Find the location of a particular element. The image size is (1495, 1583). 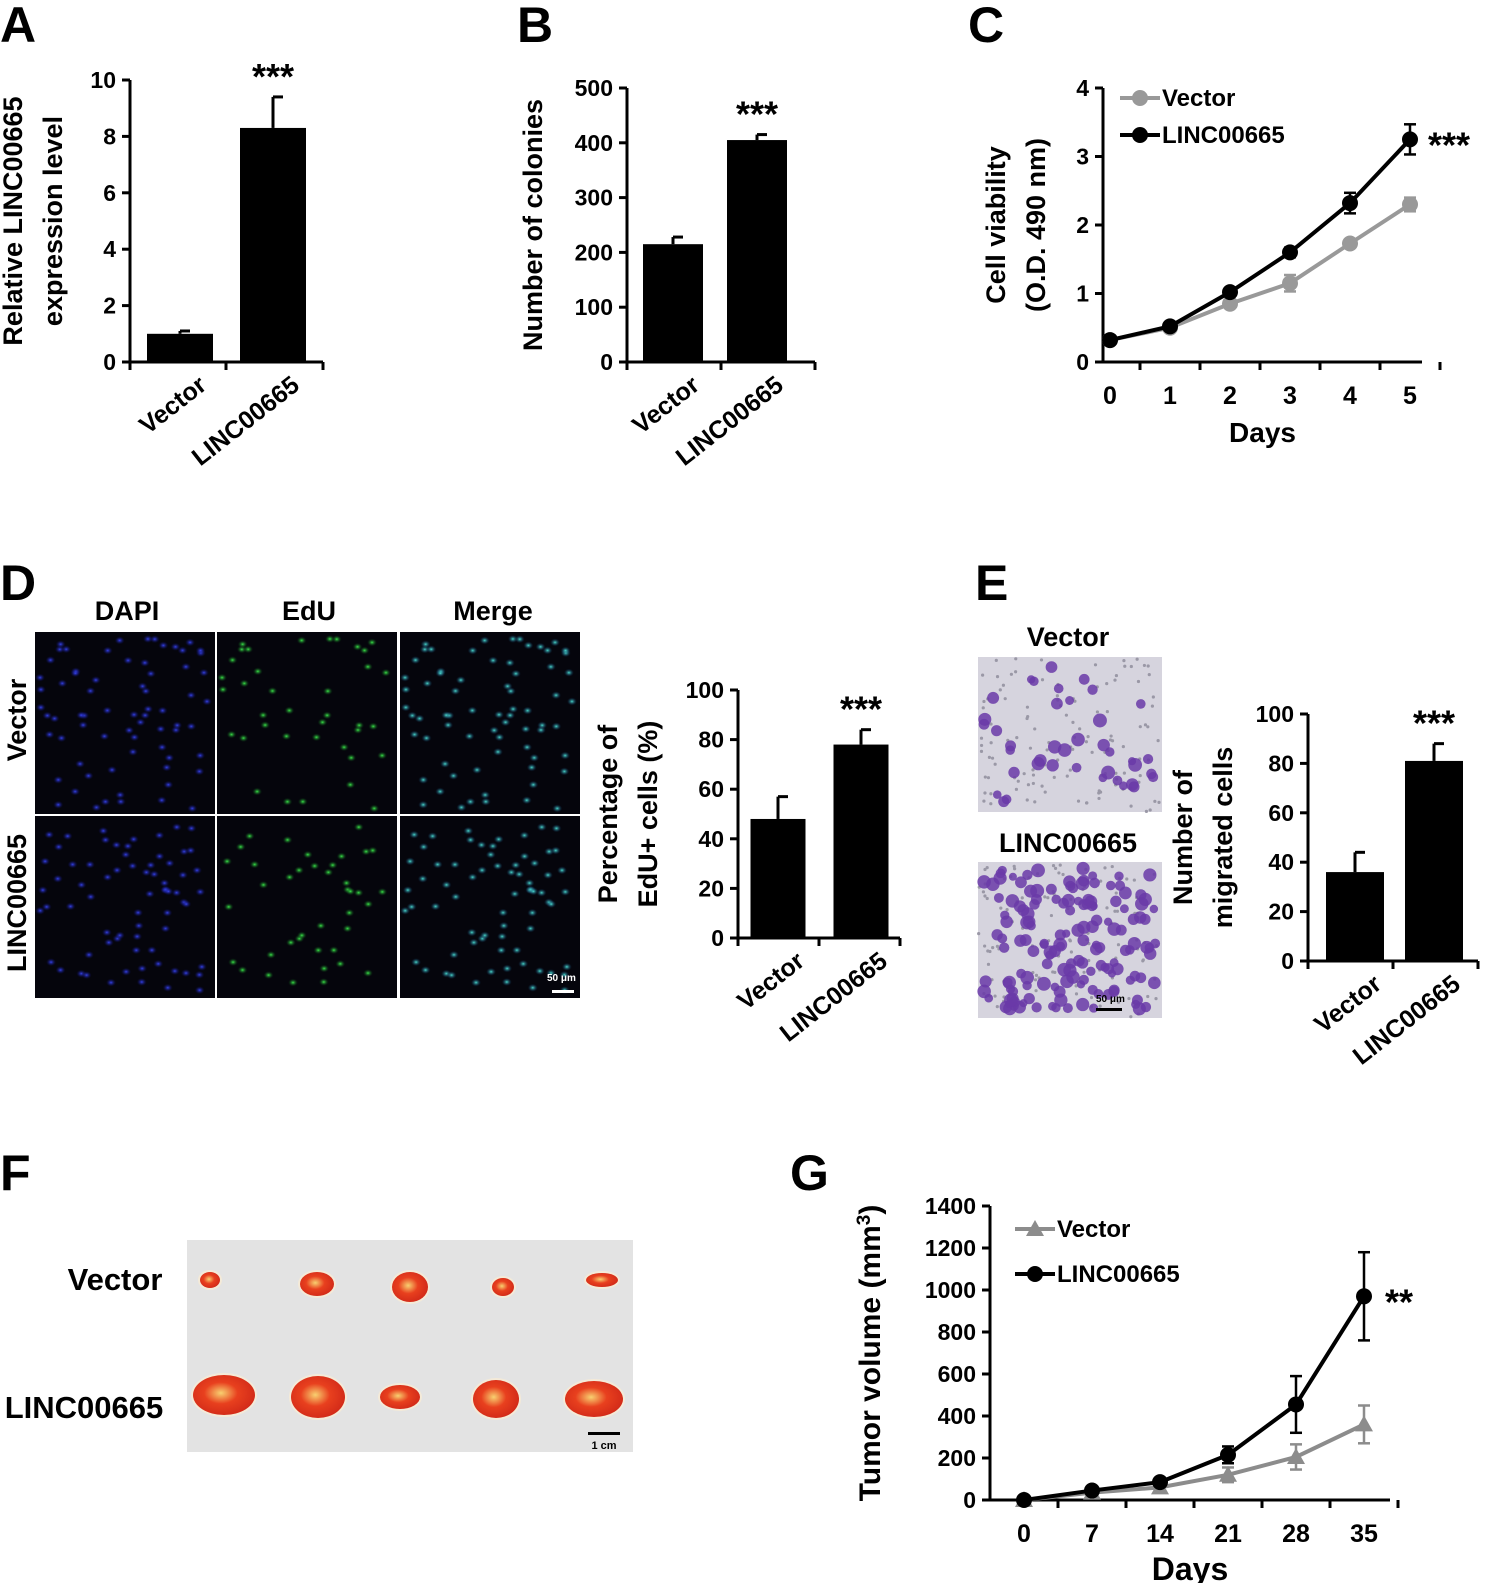

category-label: Vector is located at coordinates (173, 405).